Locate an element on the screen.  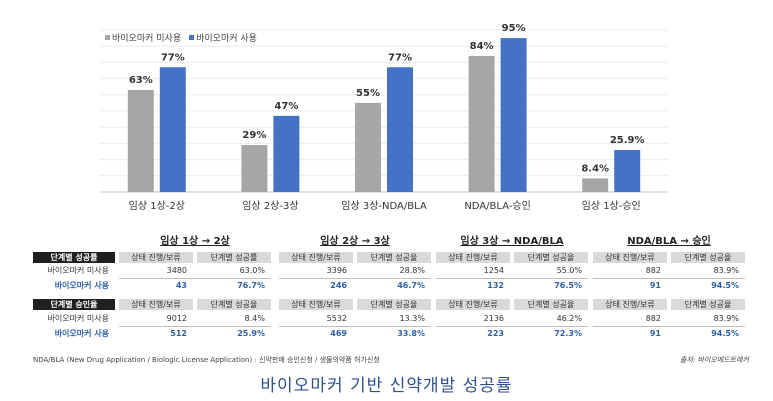
row-label-user-success: 바이오마커 사용 is located at coordinates (81, 285).